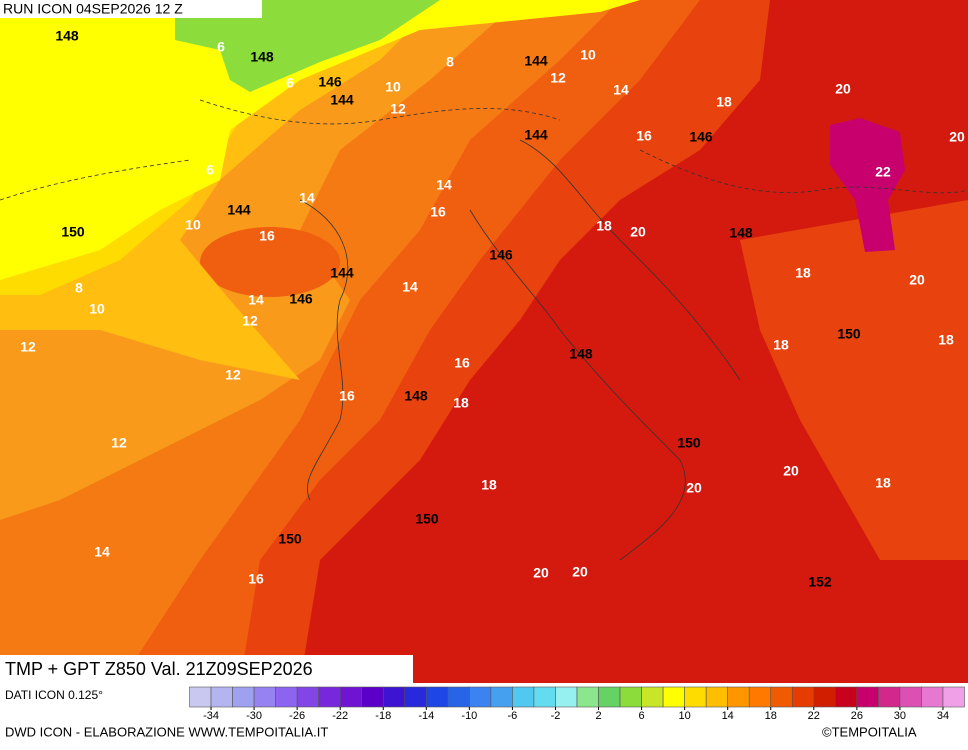  I want to click on tick-label: -2, so click(556, 716).